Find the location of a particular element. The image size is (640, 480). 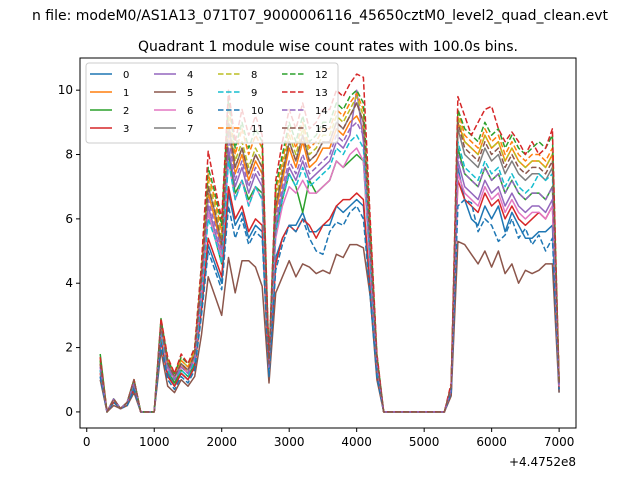

x-tick-label: 5000 is located at coordinates (424, 442).